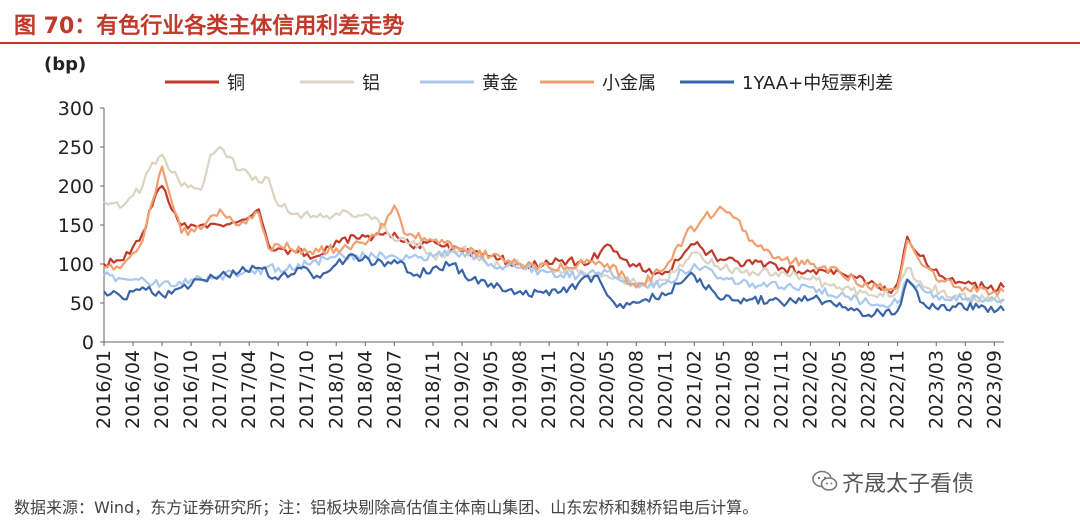 Image resolution: width=1080 pixels, height=527 pixels. I want to click on x-tick-label: 2016/04, so click(133, 389).